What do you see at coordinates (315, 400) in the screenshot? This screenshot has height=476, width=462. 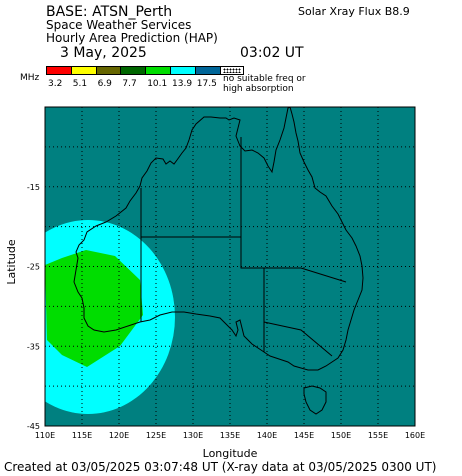 I see `tasmania` at bounding box center [315, 400].